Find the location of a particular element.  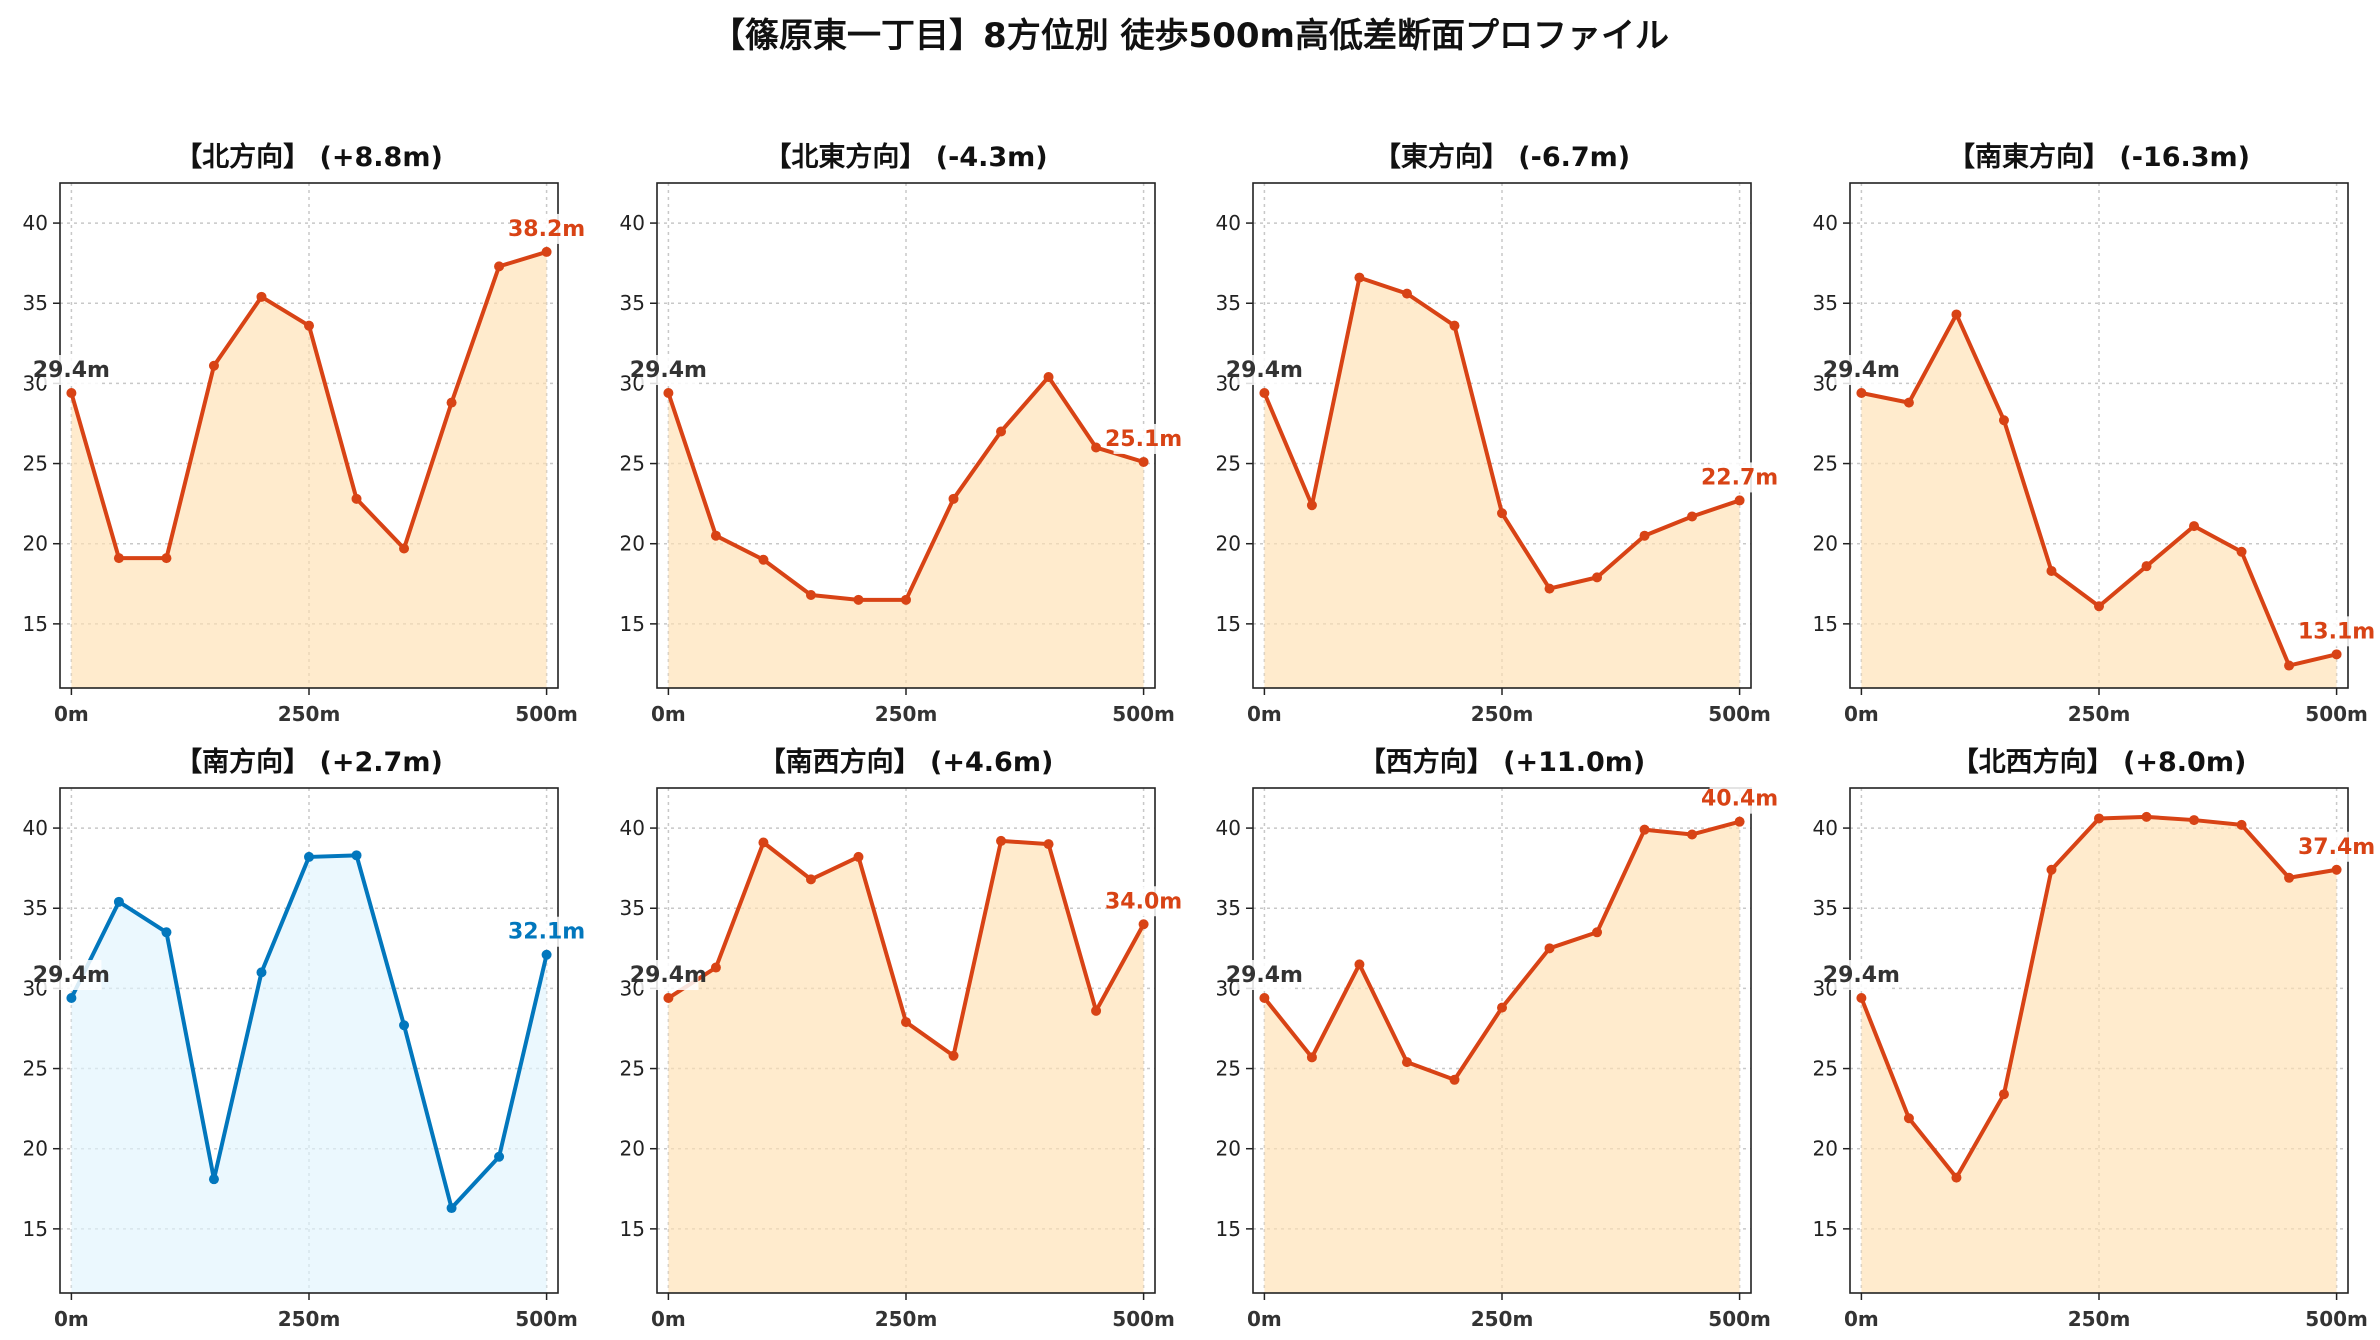

end-label: 37.4m is located at coordinates (2336, 847).